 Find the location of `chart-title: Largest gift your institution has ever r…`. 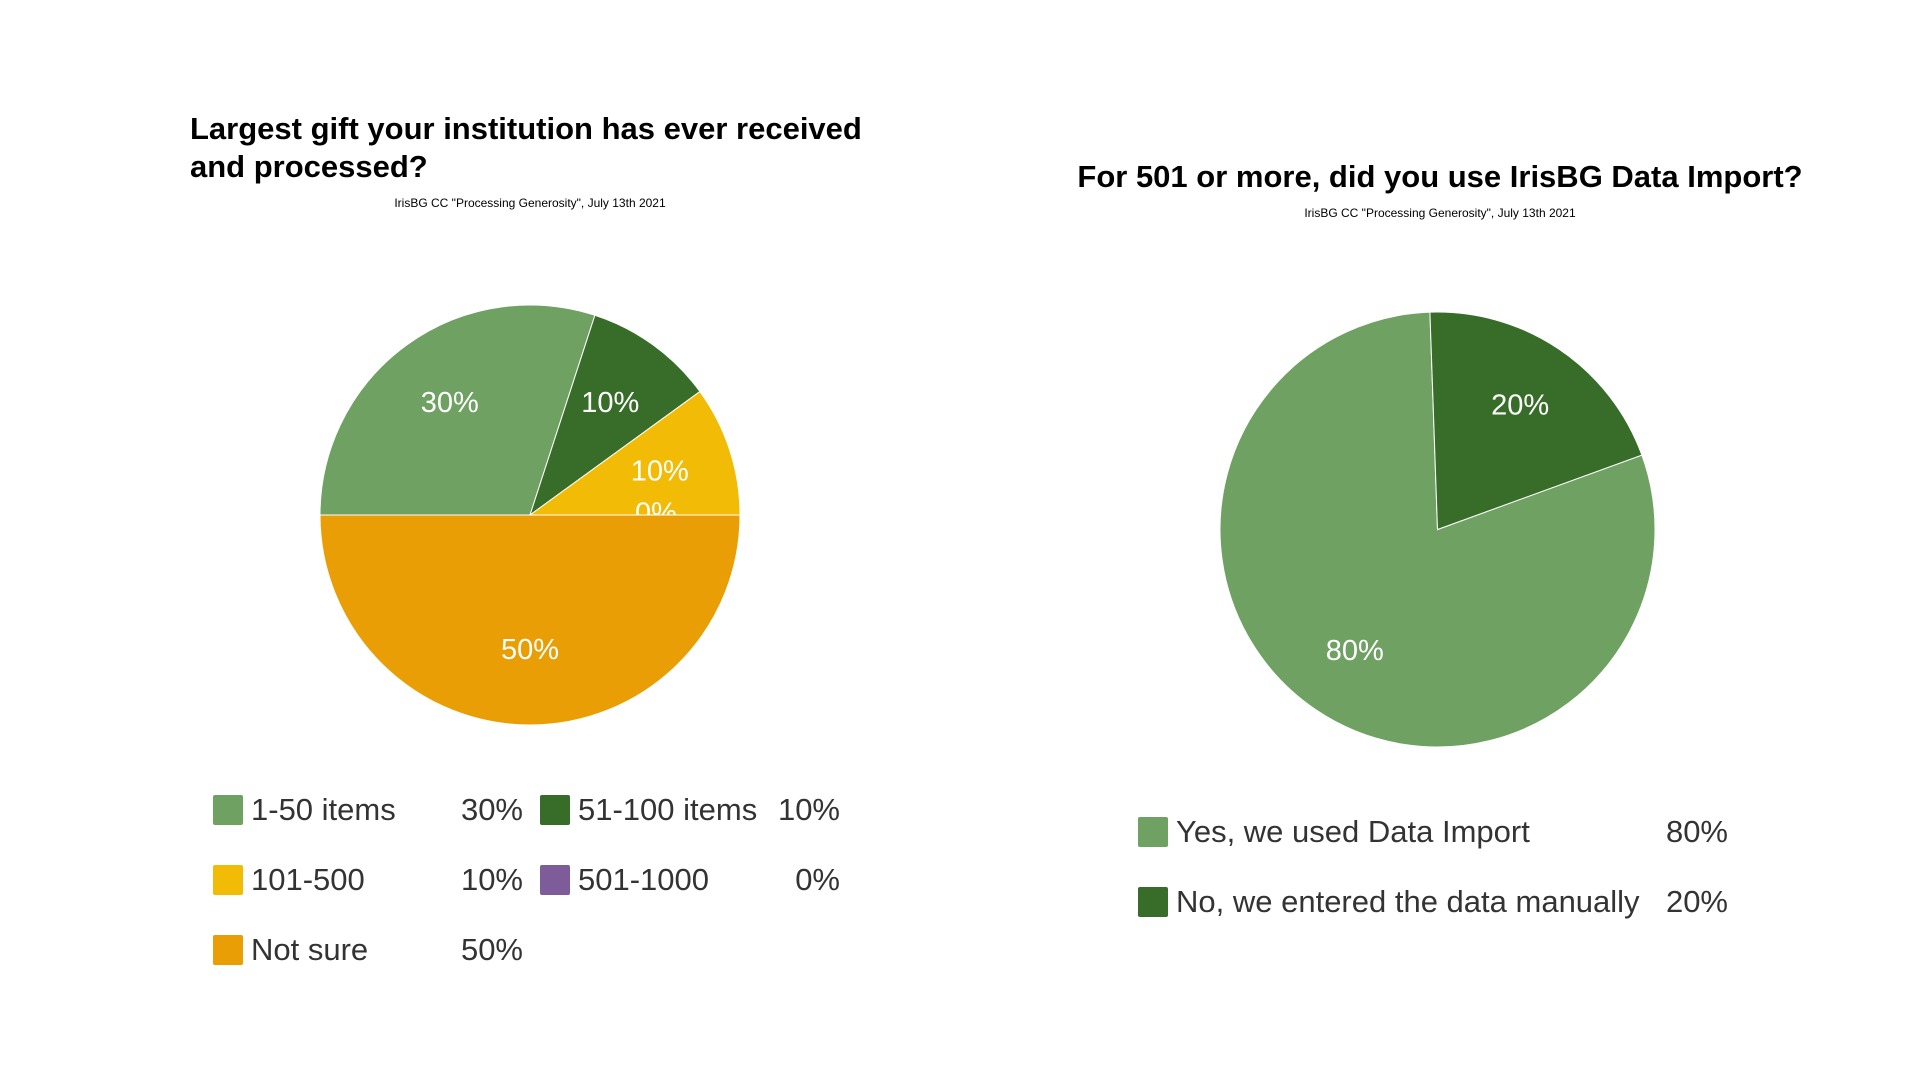

chart-title: Largest gift your institution has ever r… is located at coordinates (526, 147).